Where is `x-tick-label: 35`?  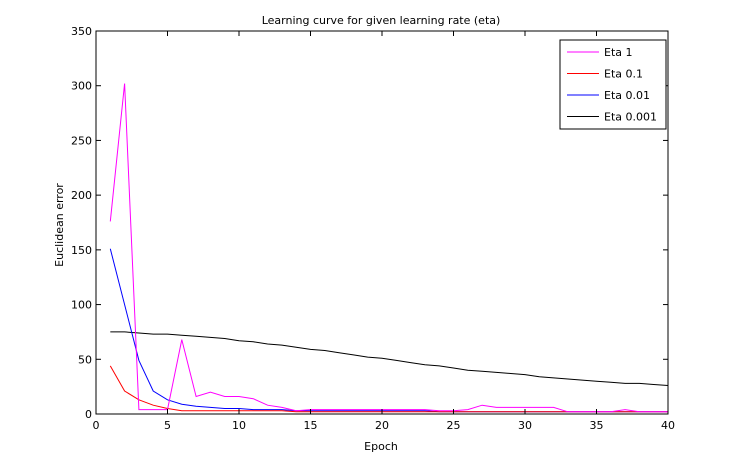 x-tick-label: 35 is located at coordinates (597, 425).